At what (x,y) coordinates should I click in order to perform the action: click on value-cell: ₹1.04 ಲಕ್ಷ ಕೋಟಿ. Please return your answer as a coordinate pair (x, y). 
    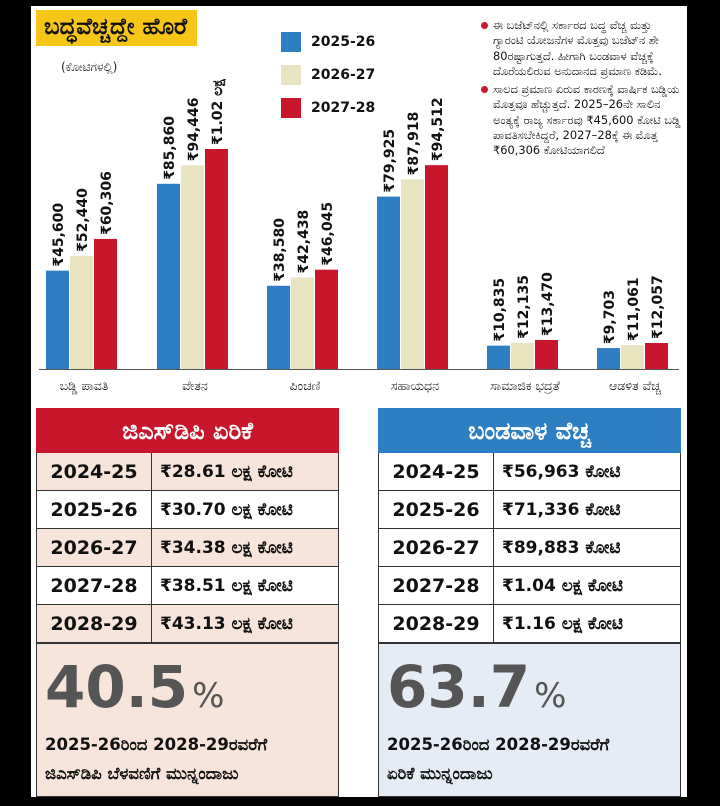
    Looking at the image, I should click on (563, 585).